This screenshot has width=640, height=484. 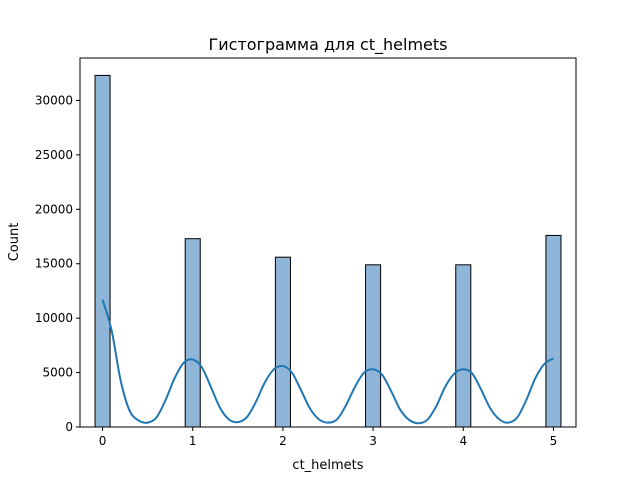 What do you see at coordinates (54, 209) in the screenshot?
I see `y-tick-label: 20000` at bounding box center [54, 209].